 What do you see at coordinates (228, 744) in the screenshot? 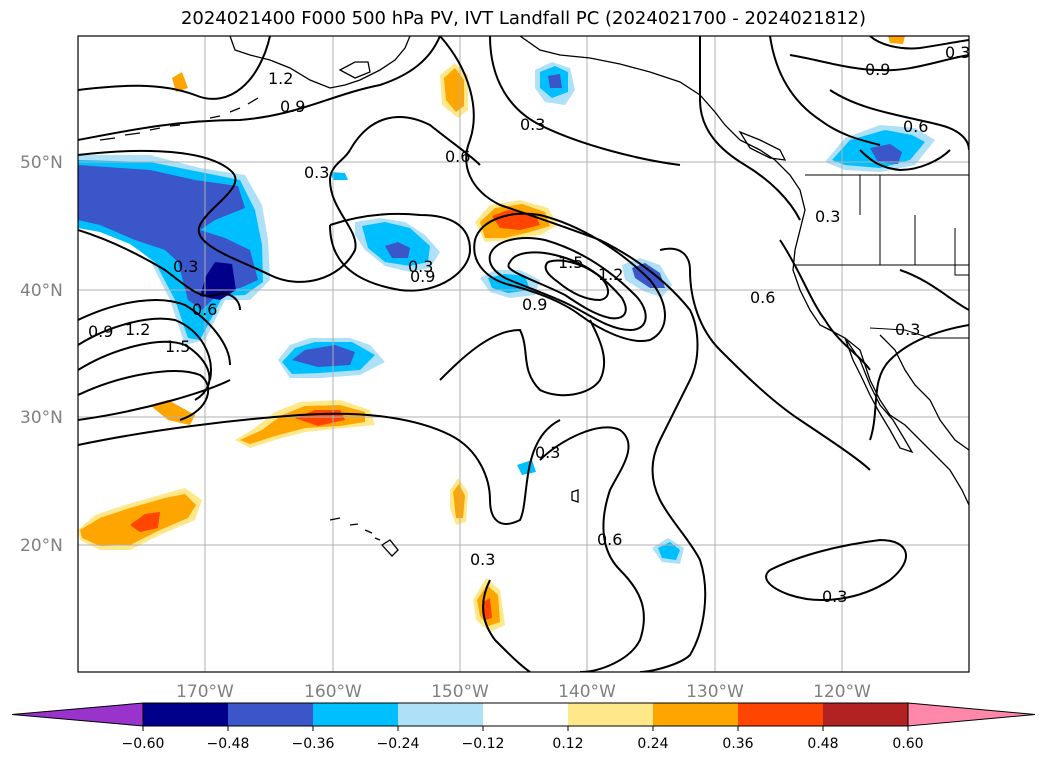
I see `colorbar-tick-label: −0.48` at bounding box center [228, 744].